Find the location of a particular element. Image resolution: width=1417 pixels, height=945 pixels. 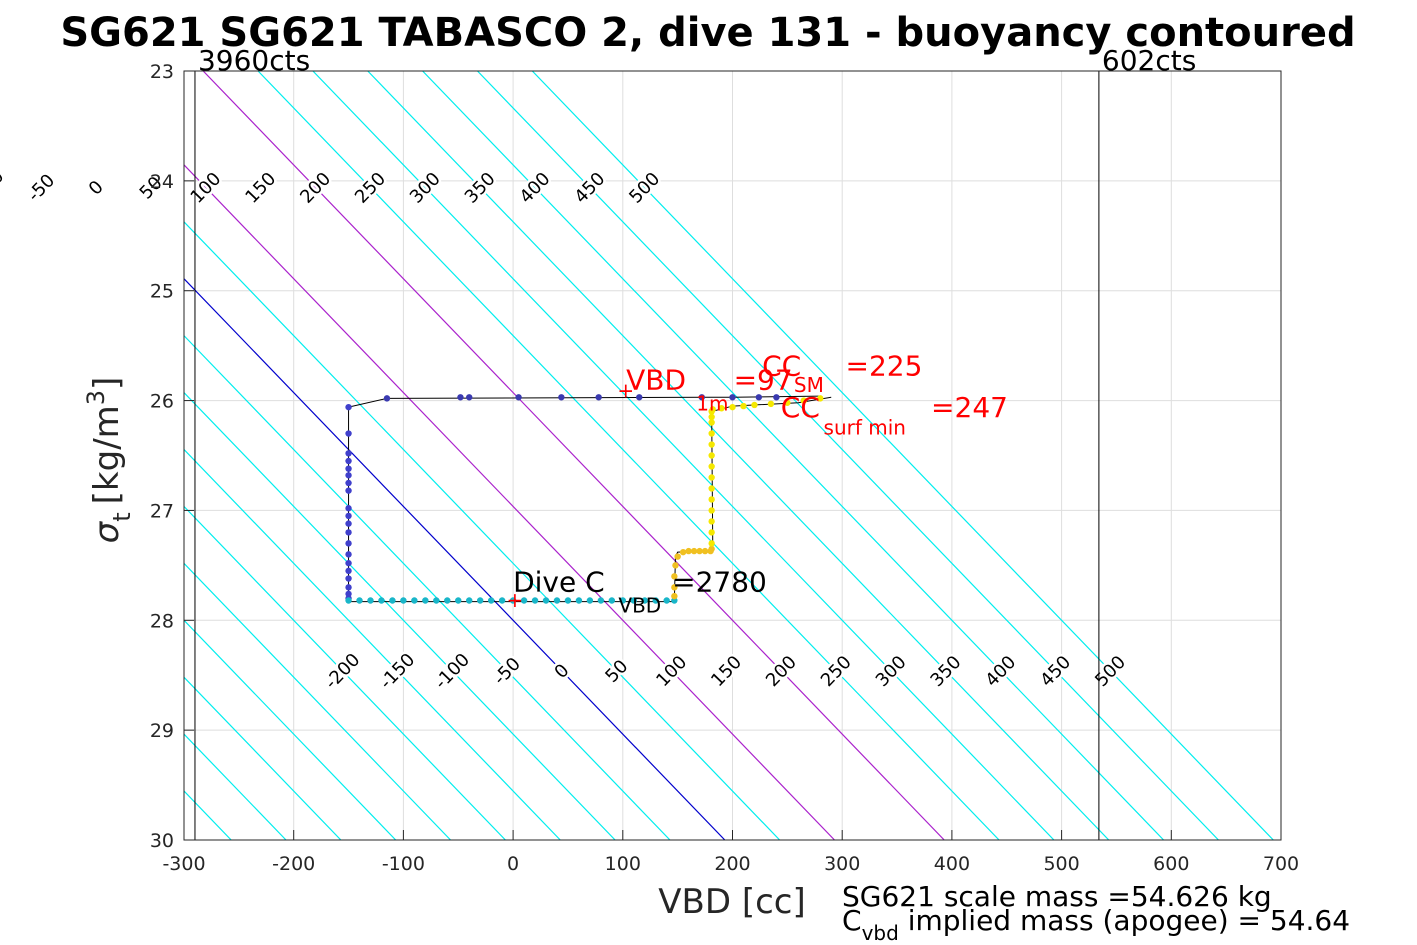

y-tick-label: 29 is located at coordinates (162, 731).